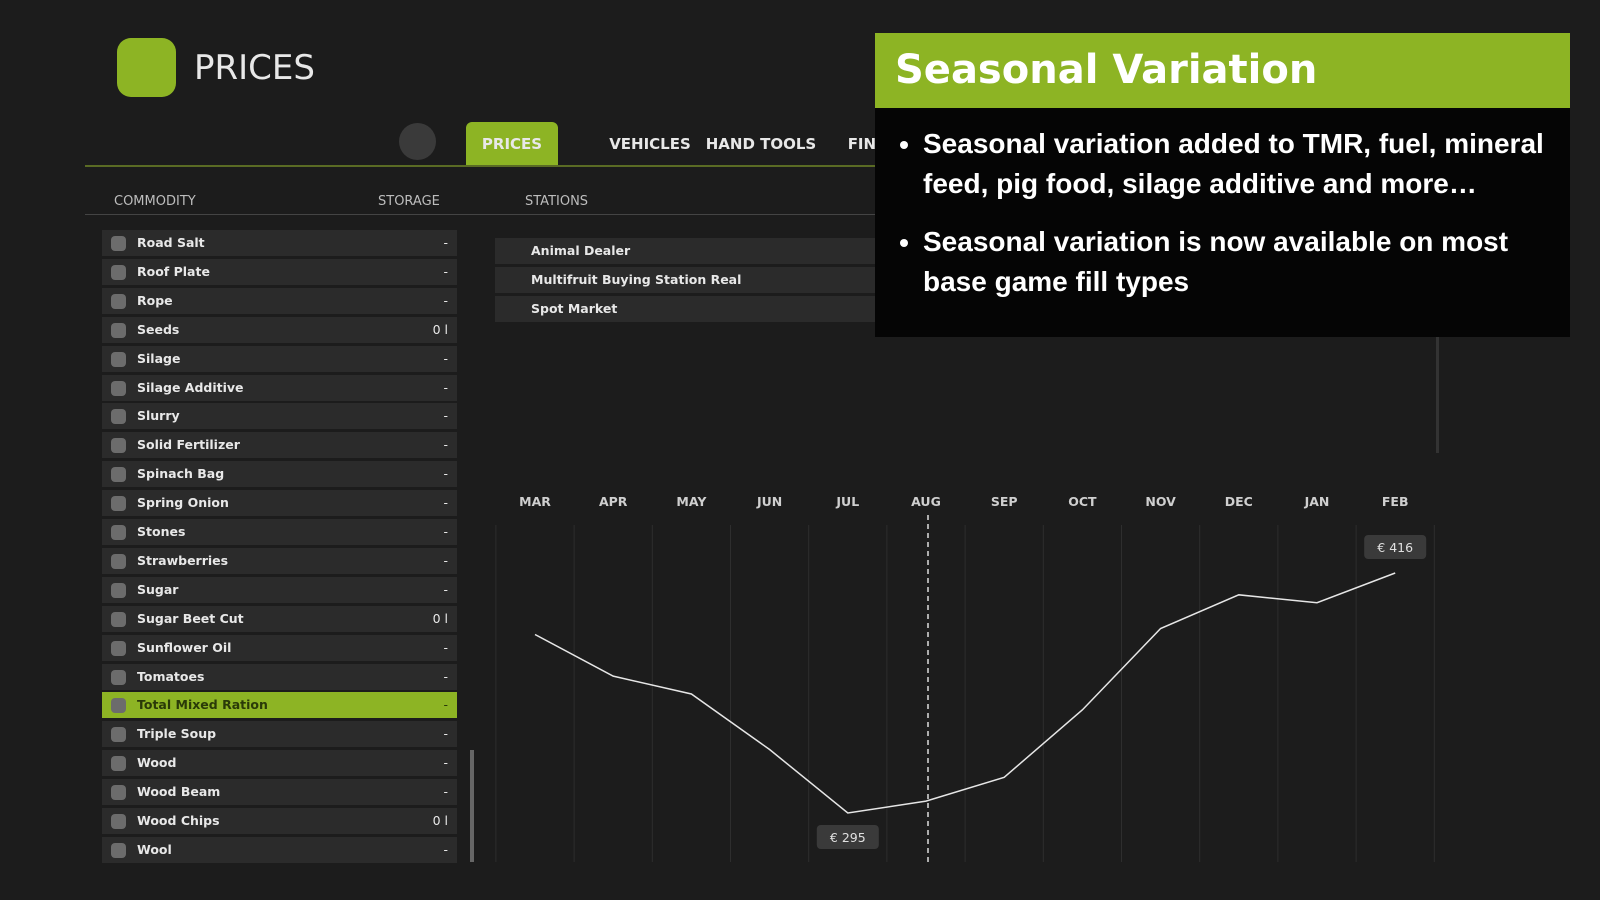 The image size is (1600, 900). Describe the element at coordinates (279, 445) in the screenshot. I see `commodity-row: Solid Fertilizer -` at that location.